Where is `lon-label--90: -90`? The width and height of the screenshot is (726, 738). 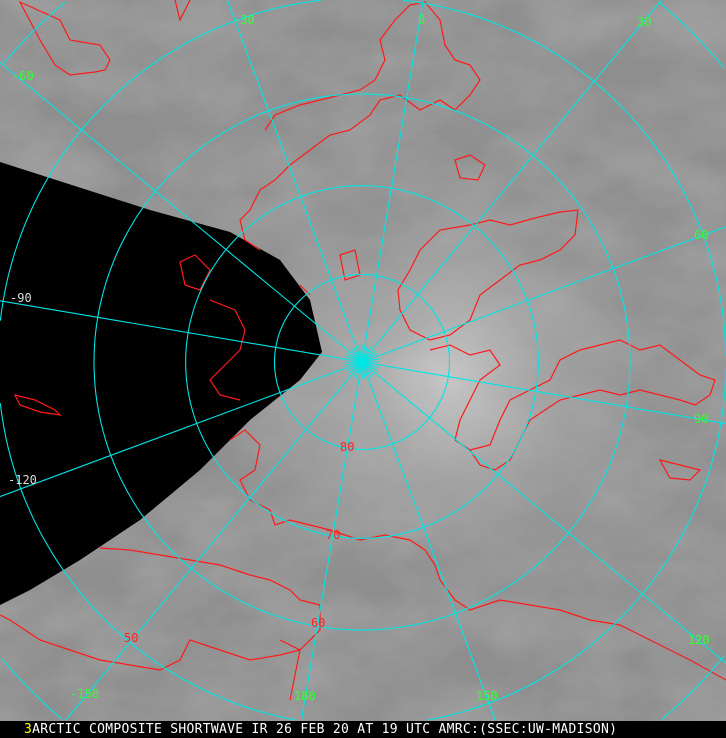 lon-label--90: -90 is located at coordinates (21, 298).